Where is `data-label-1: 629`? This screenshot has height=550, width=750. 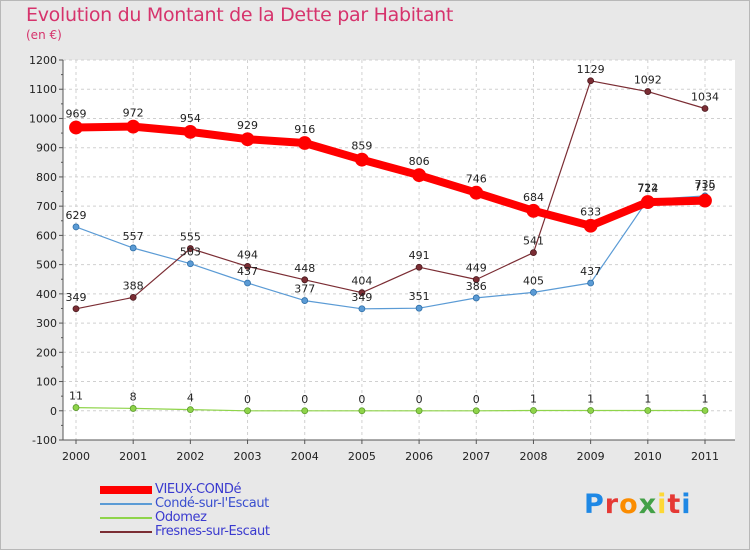
data-label-1: 629 is located at coordinates (76, 215).